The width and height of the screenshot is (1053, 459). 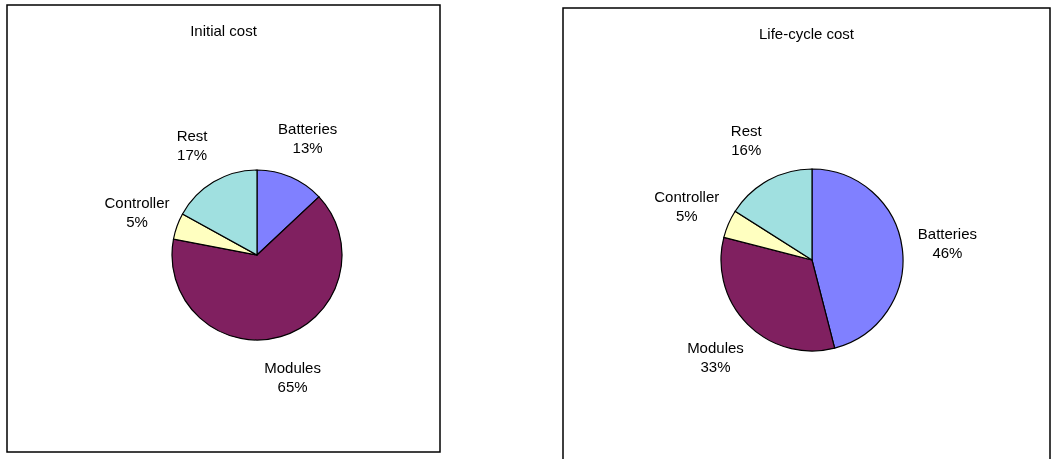 What do you see at coordinates (292, 387) in the screenshot?
I see `data-label: 65%` at bounding box center [292, 387].